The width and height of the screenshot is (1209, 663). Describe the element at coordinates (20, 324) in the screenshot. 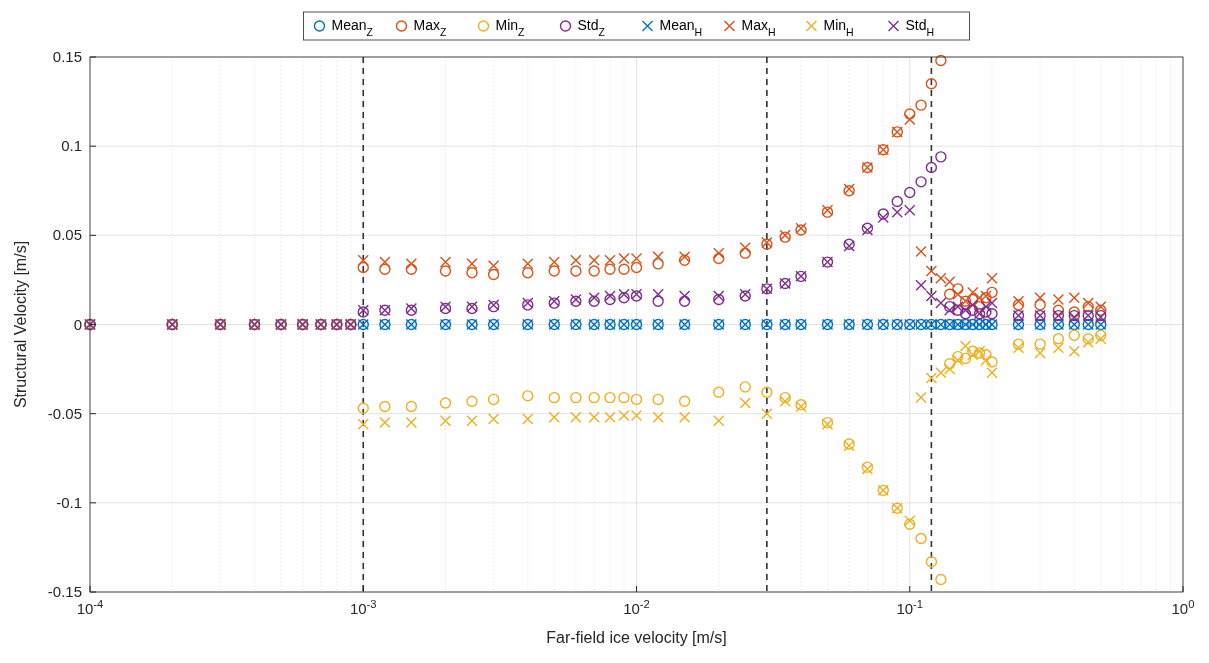

I see `y-axis-title: Structural Velocity [m/s]` at that location.